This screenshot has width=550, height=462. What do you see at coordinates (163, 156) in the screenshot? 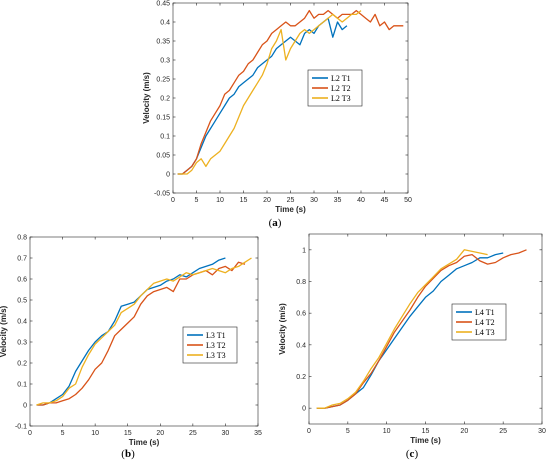
I see `y-tick-label: 0.05` at bounding box center [163, 156].